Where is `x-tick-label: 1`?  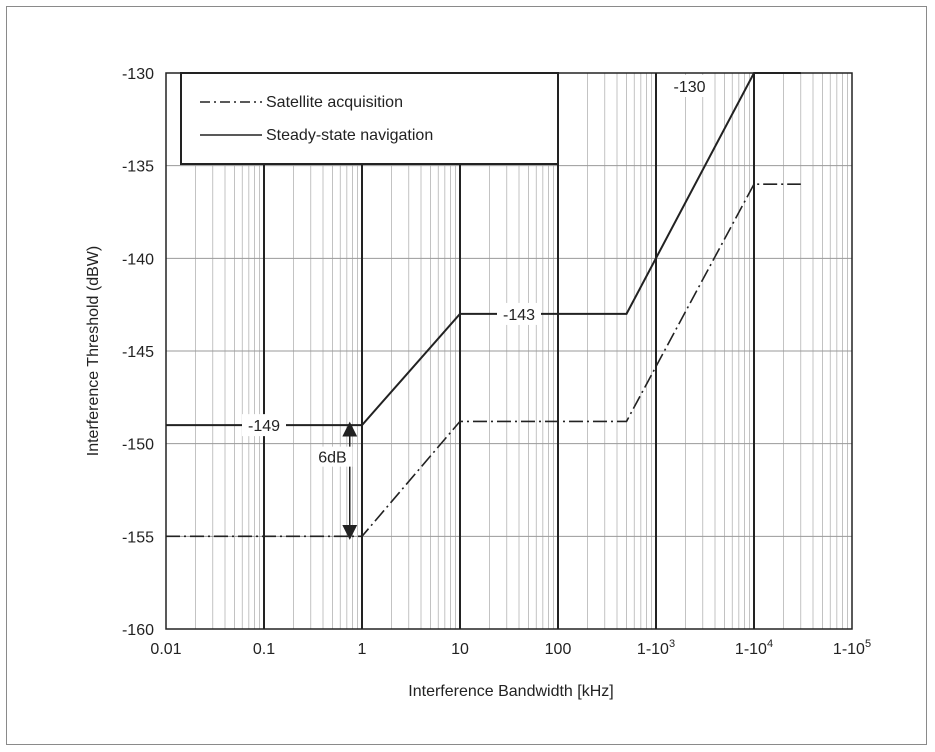
x-tick-label: 1 is located at coordinates (362, 649).